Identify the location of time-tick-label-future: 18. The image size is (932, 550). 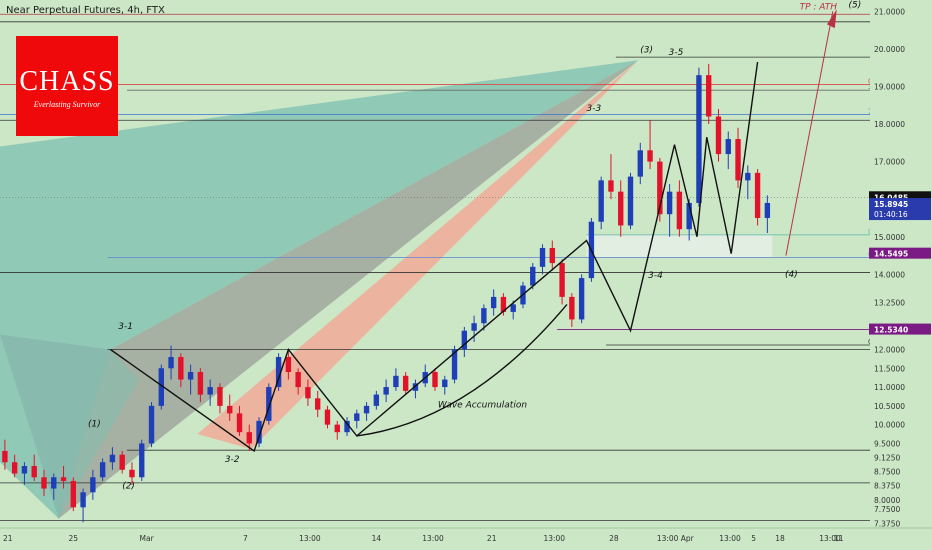
(780, 538).